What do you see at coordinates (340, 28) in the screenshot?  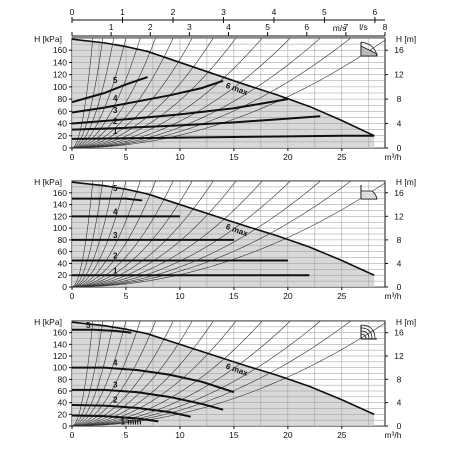 I see `upper-top-unit-label: m/s` at bounding box center [340, 28].